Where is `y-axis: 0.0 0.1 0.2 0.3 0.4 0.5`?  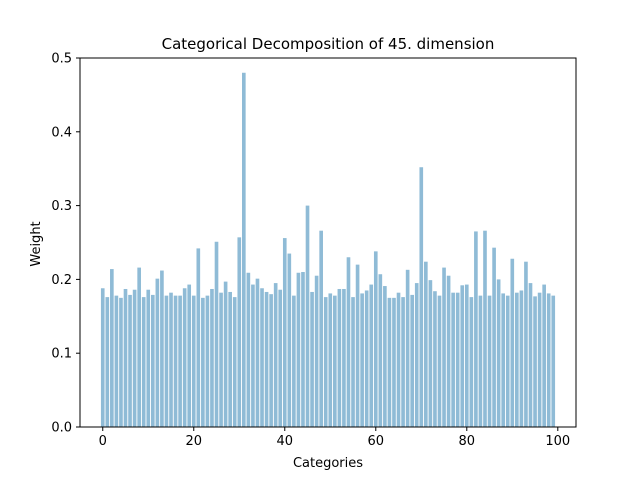 y-axis: 0.0 0.1 0.2 0.3 0.4 0.5 is located at coordinates (65, 244).